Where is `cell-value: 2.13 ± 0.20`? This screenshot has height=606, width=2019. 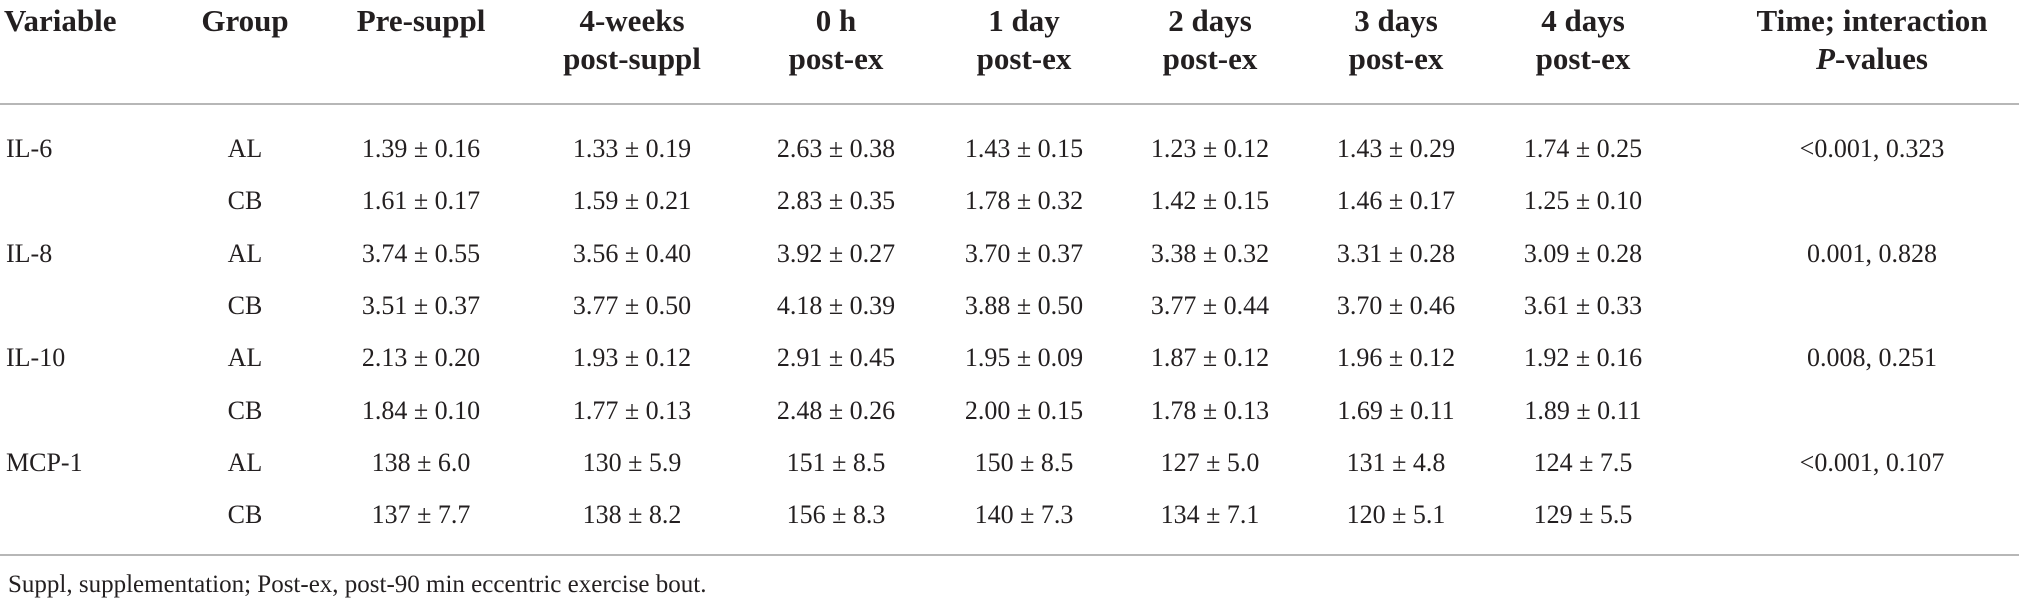
cell-value: 2.13 ± 0.20 is located at coordinates (421, 357).